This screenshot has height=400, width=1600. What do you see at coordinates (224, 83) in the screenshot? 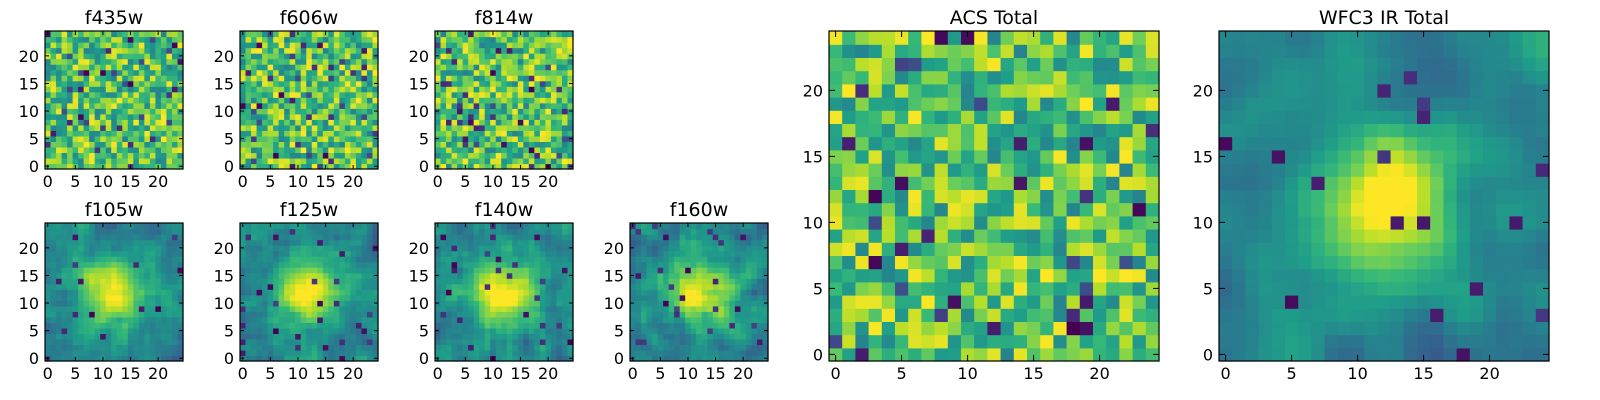
I see `y-tick-label: 15` at bounding box center [224, 83].